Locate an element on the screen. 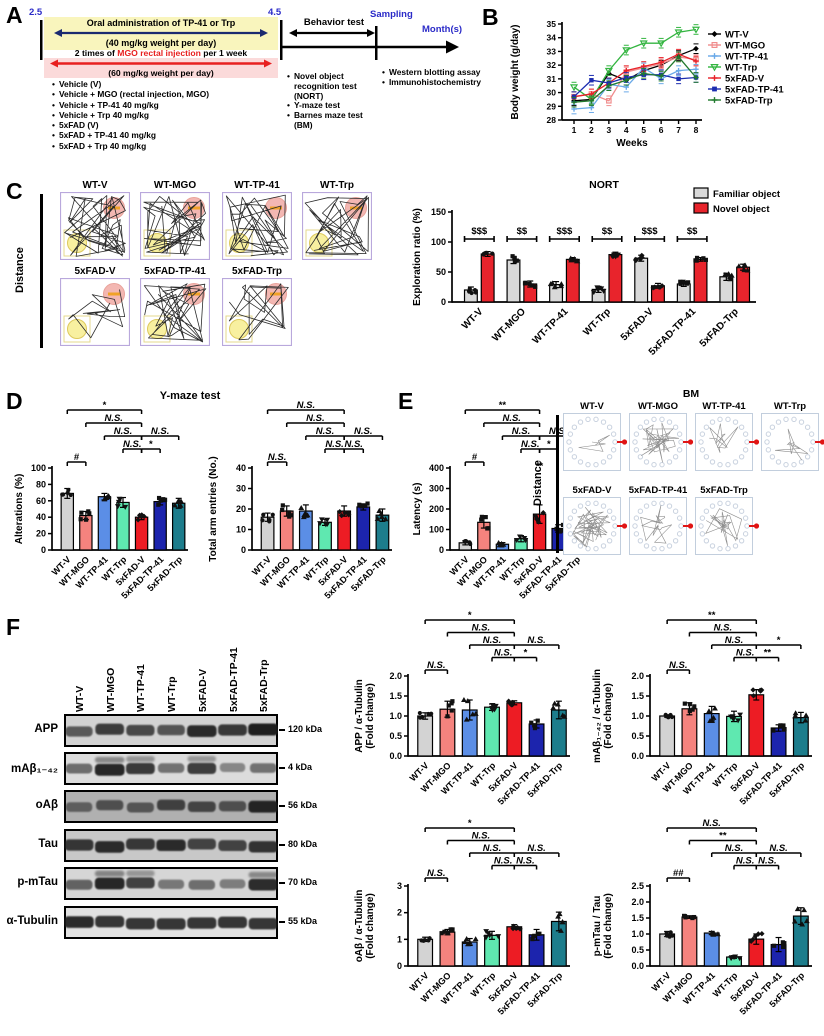  mgo-dose-box: (60 mg/kg weight per day) is located at coordinates (161, 68).